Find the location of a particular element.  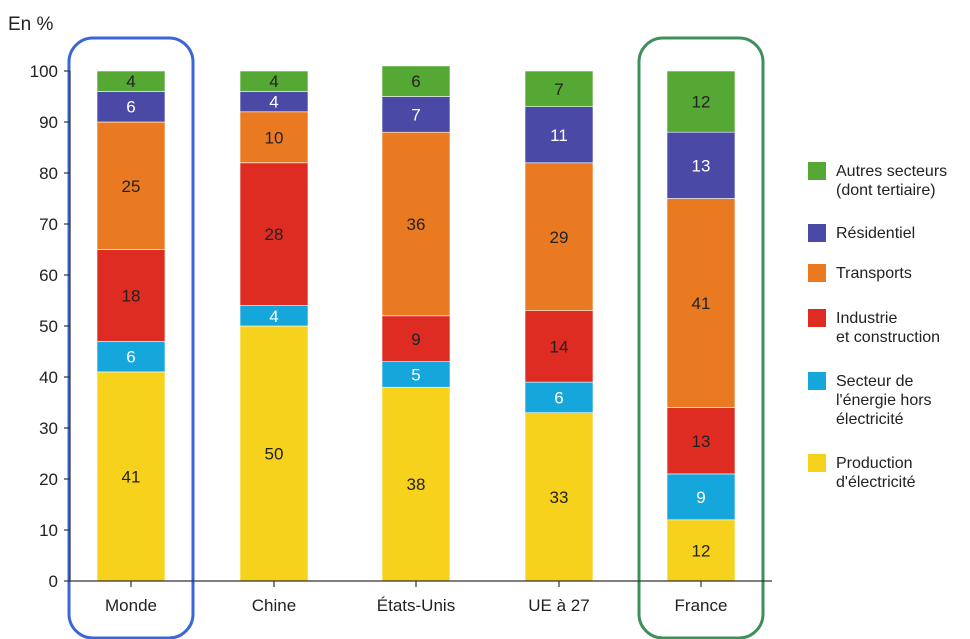

y-axis: 0 10 20 30 40 50 60 70 80 90 100 is located at coordinates (50, 326).